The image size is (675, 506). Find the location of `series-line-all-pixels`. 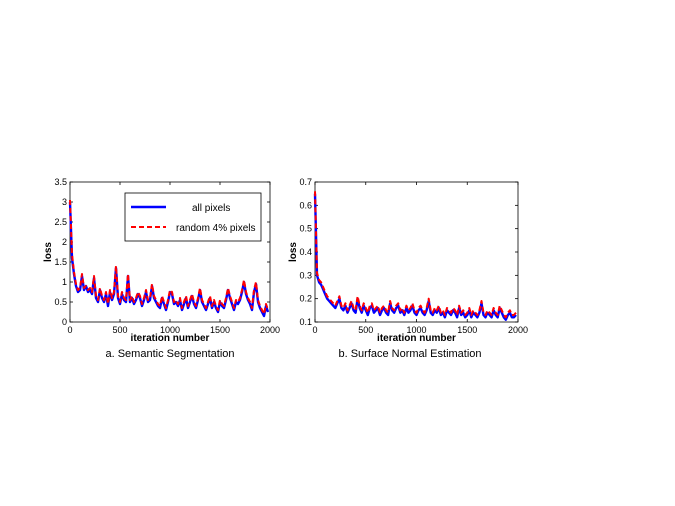

series-line-all-pixels is located at coordinates (415, 257).